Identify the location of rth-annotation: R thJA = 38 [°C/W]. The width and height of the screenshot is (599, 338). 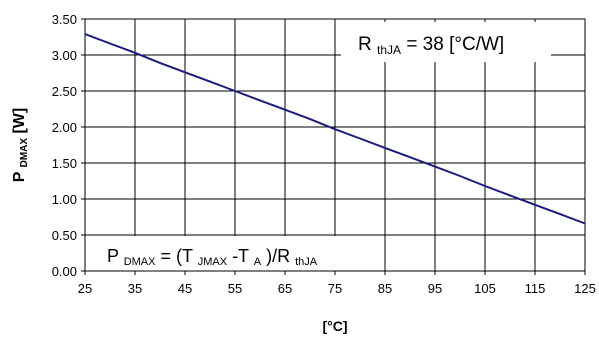
(431, 46).